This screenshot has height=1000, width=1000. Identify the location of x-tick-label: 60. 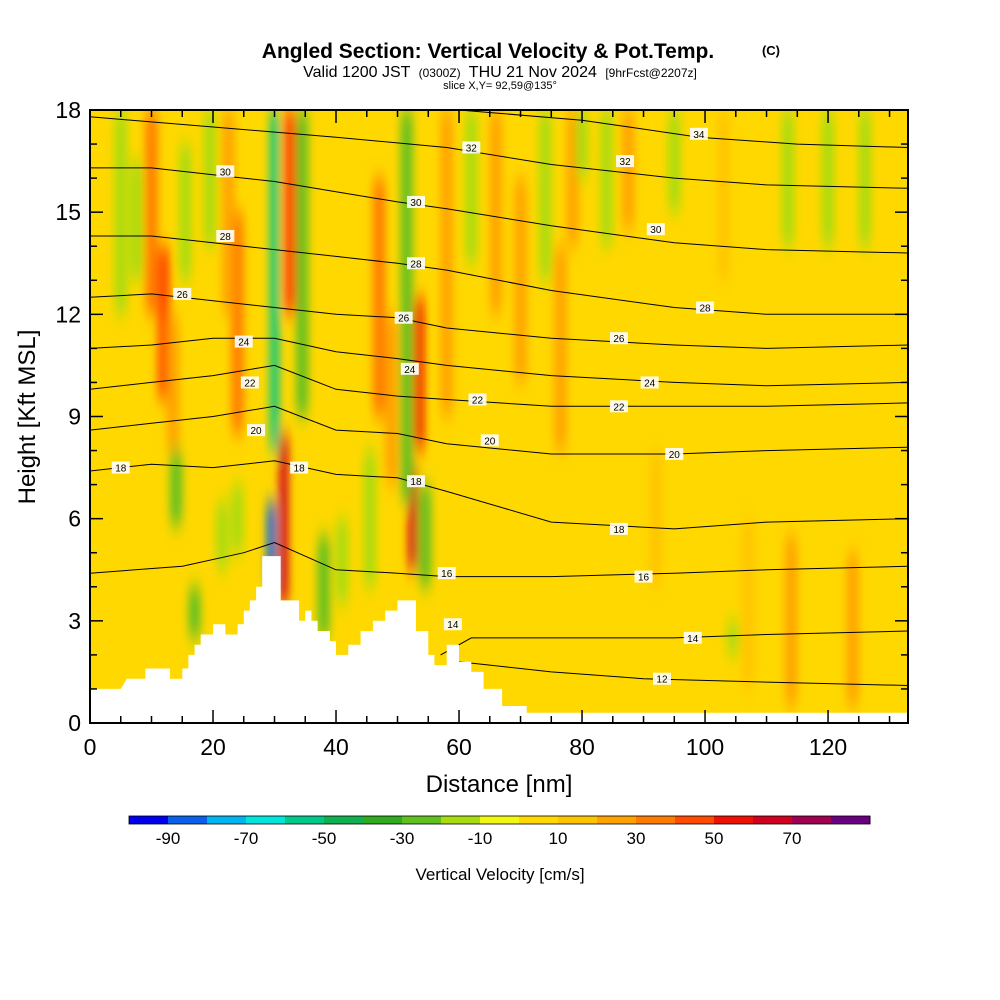
(459, 747).